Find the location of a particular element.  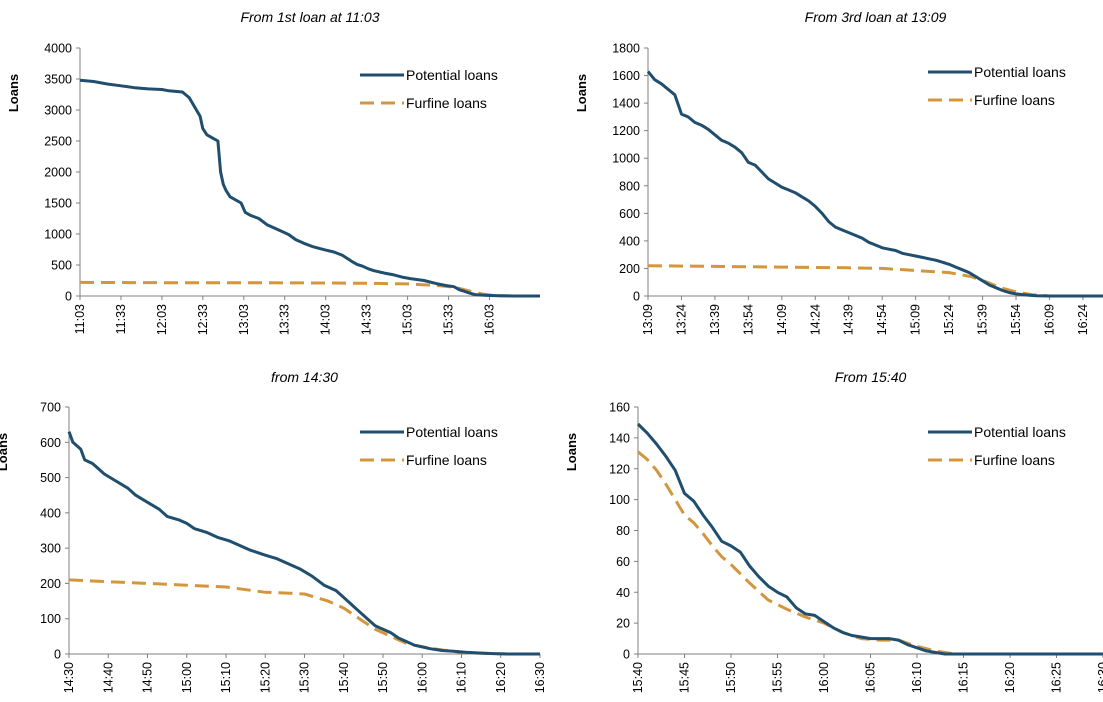

chart-title: From 15:40 is located at coordinates (871, 377).